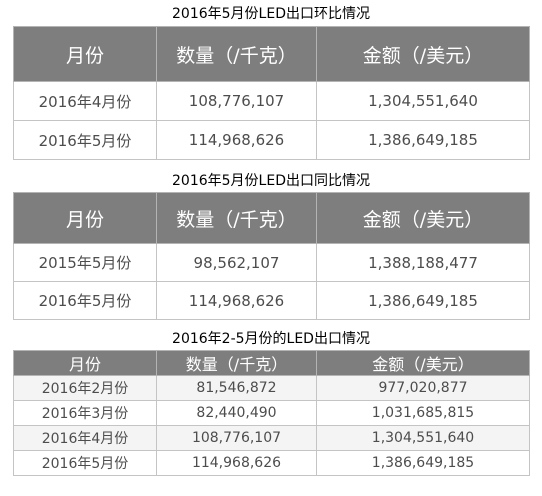 Image resolution: width=542 pixels, height=496 pixels. Describe the element at coordinates (85, 413) in the screenshot. I see `cell-month: 2016年3月份` at that location.